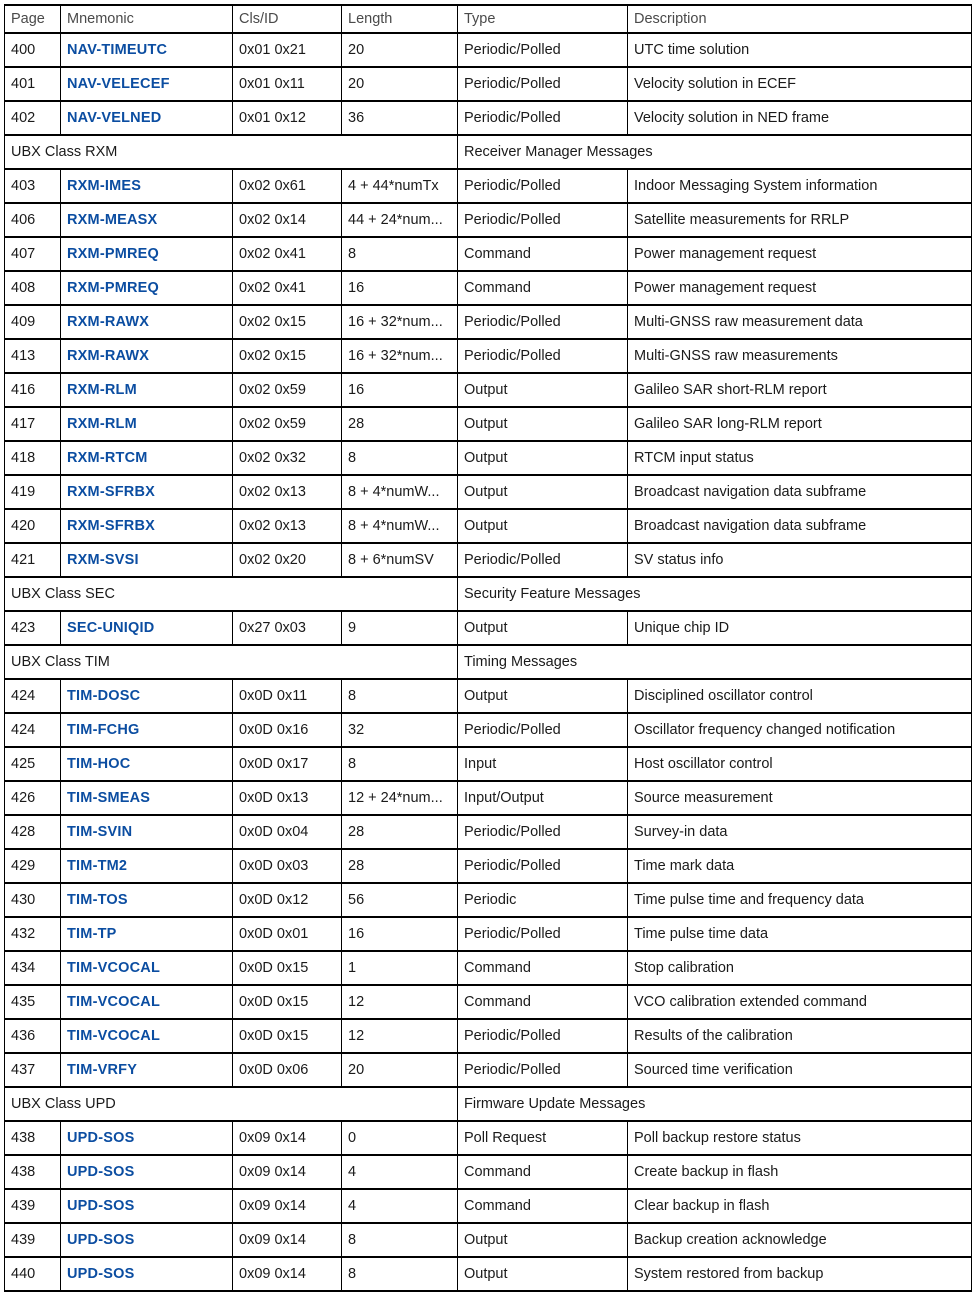 This screenshot has width=977, height=1297. Describe the element at coordinates (287, 288) in the screenshot. I see `clsid-cell: 0x02 0x41` at that location.